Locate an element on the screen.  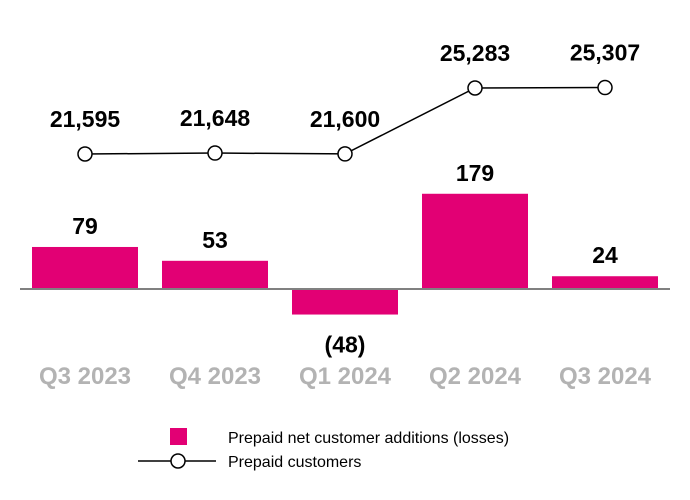
legend-bar-swatch is located at coordinates (178, 436).